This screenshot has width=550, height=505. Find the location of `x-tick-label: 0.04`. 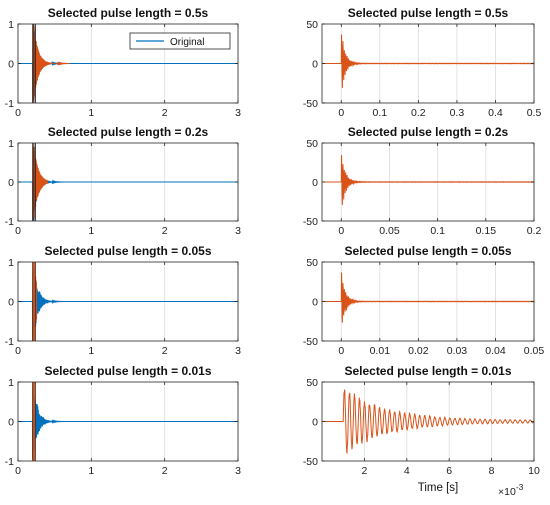

x-tick-label: 0.04 is located at coordinates (495, 351).